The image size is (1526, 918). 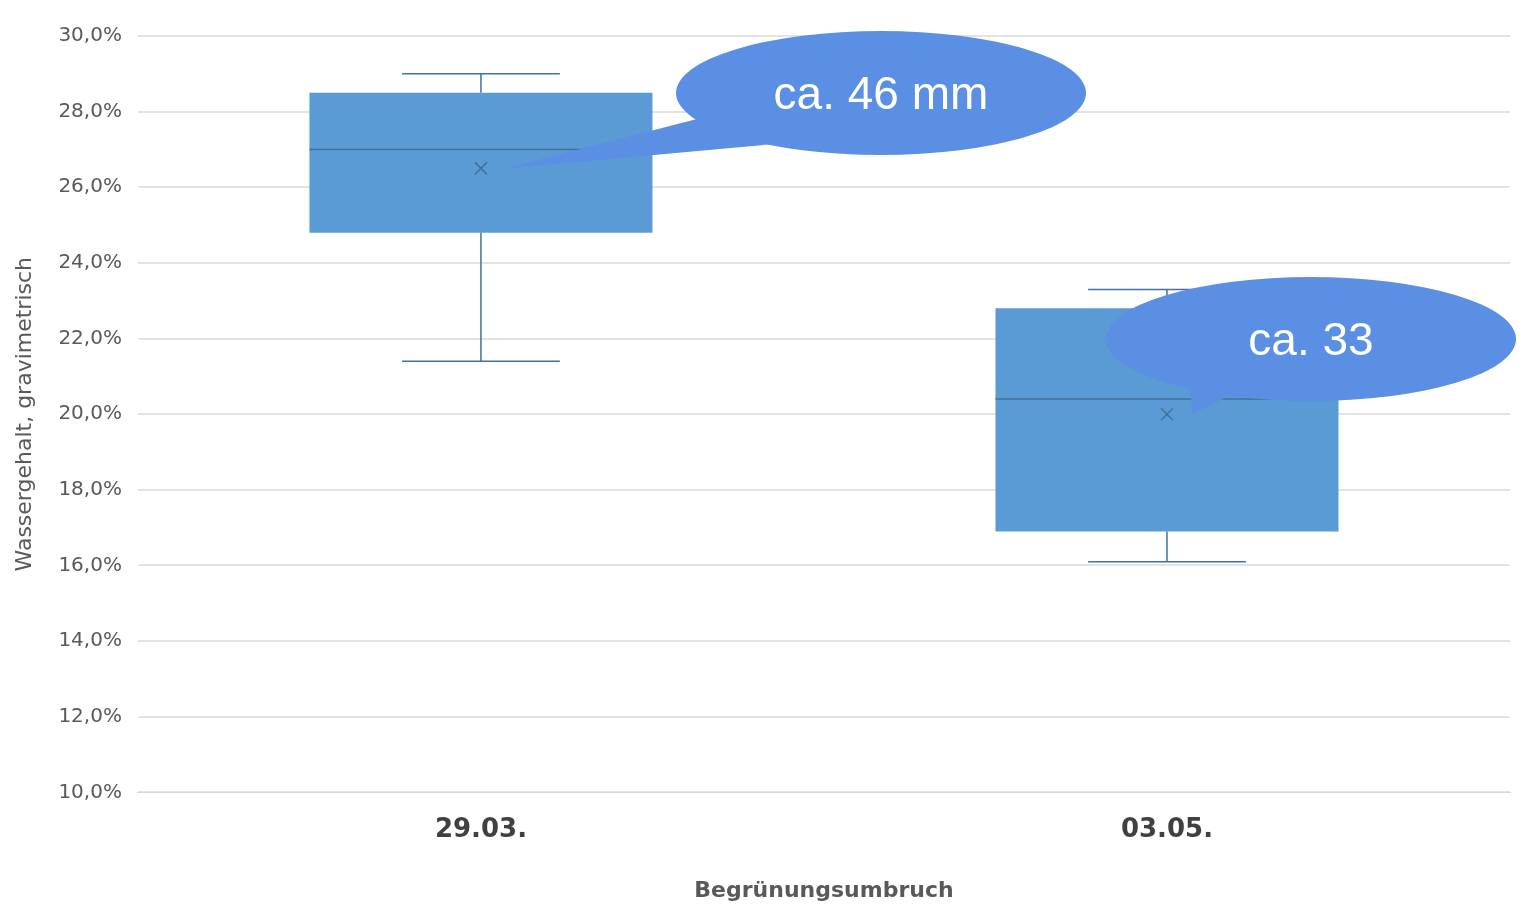 I want to click on annotation: ca. 46 mm, so click(x=881, y=93).